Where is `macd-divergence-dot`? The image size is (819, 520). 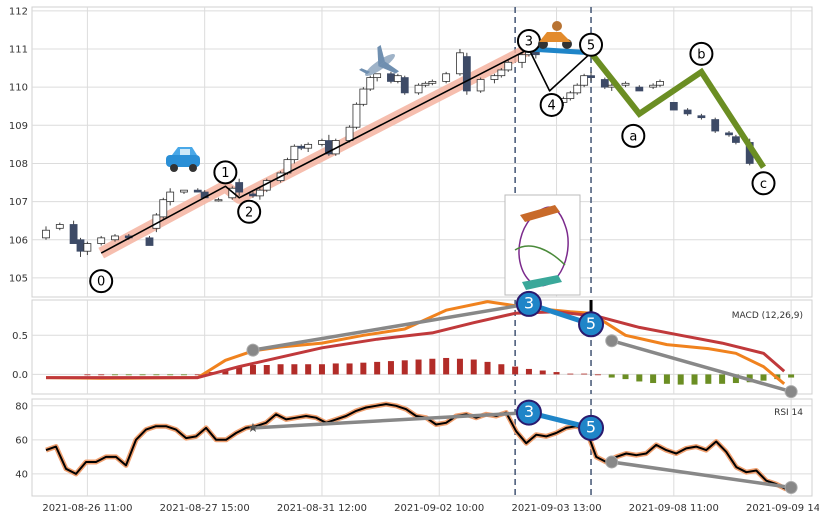 macd-divergence-dot is located at coordinates (791, 392).